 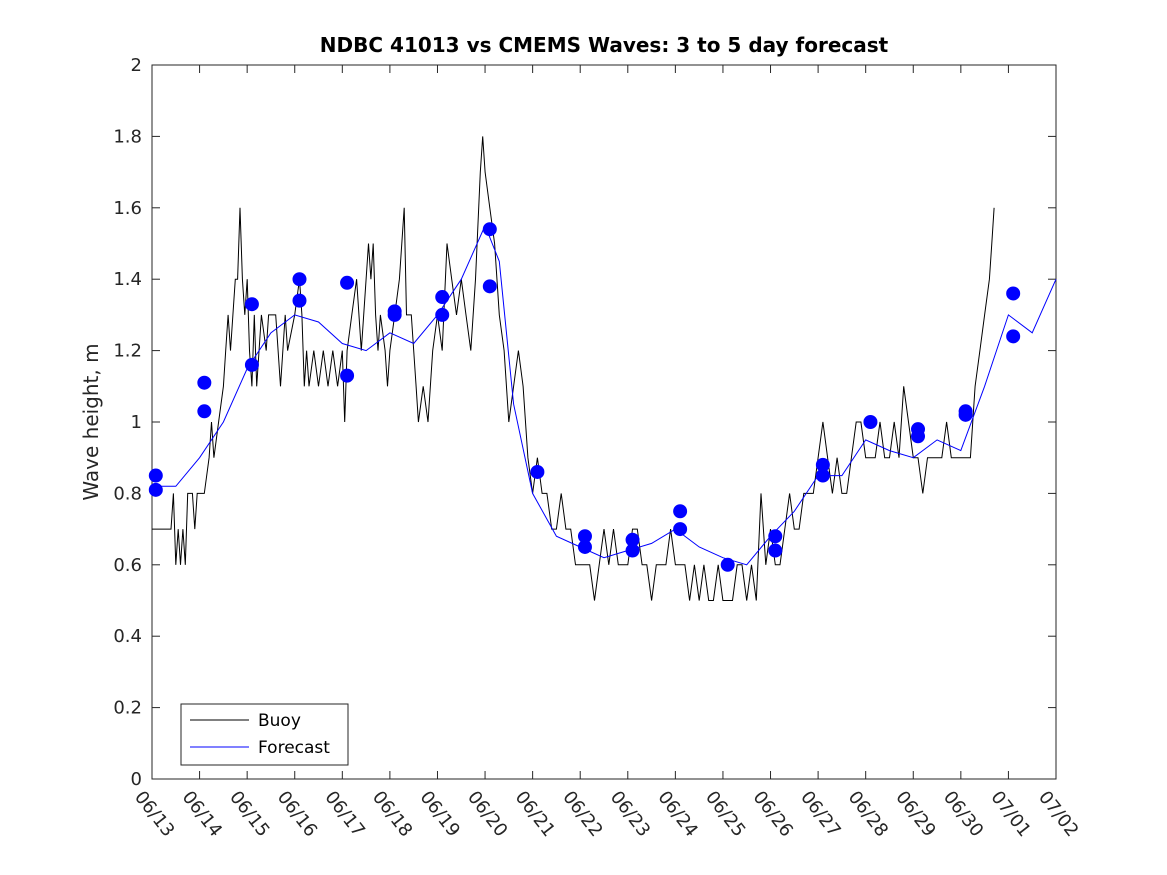 What do you see at coordinates (91, 421) in the screenshot?
I see `y-axis-label: Wave height, m` at bounding box center [91, 421].